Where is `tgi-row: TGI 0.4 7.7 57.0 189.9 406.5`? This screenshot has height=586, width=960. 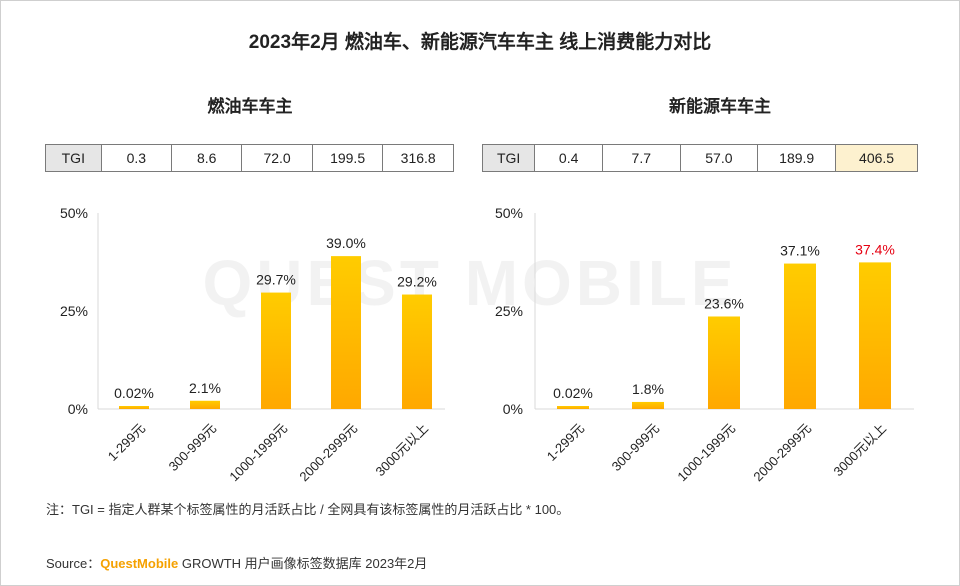 tgi-row: TGI 0.4 7.7 57.0 189.9 406.5 is located at coordinates (699, 158).